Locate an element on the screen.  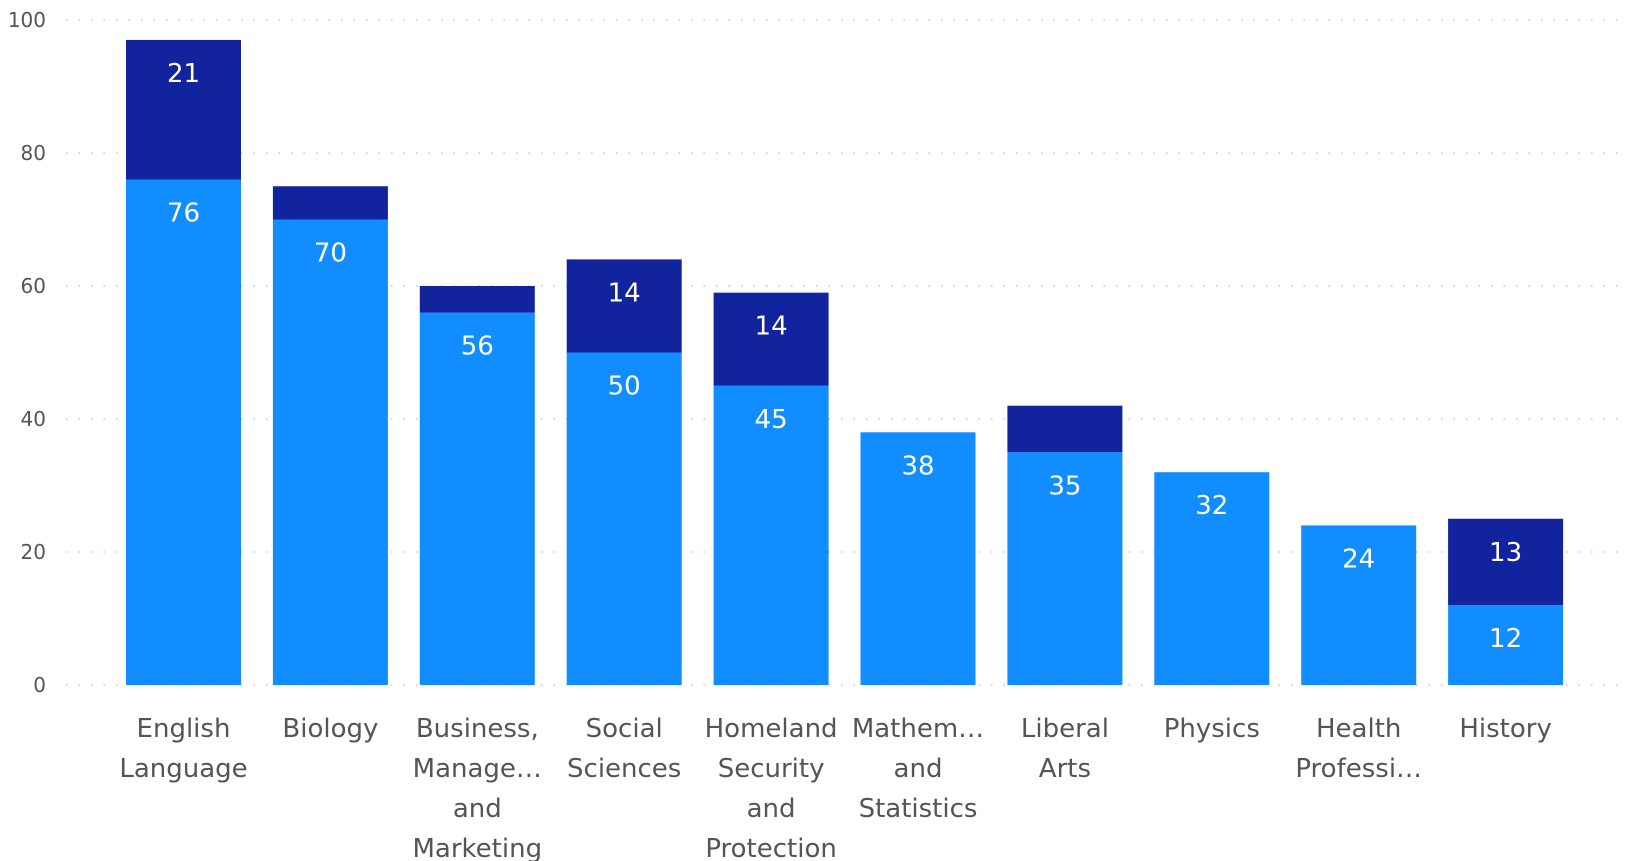
data-label: 24 is located at coordinates (1358, 559).